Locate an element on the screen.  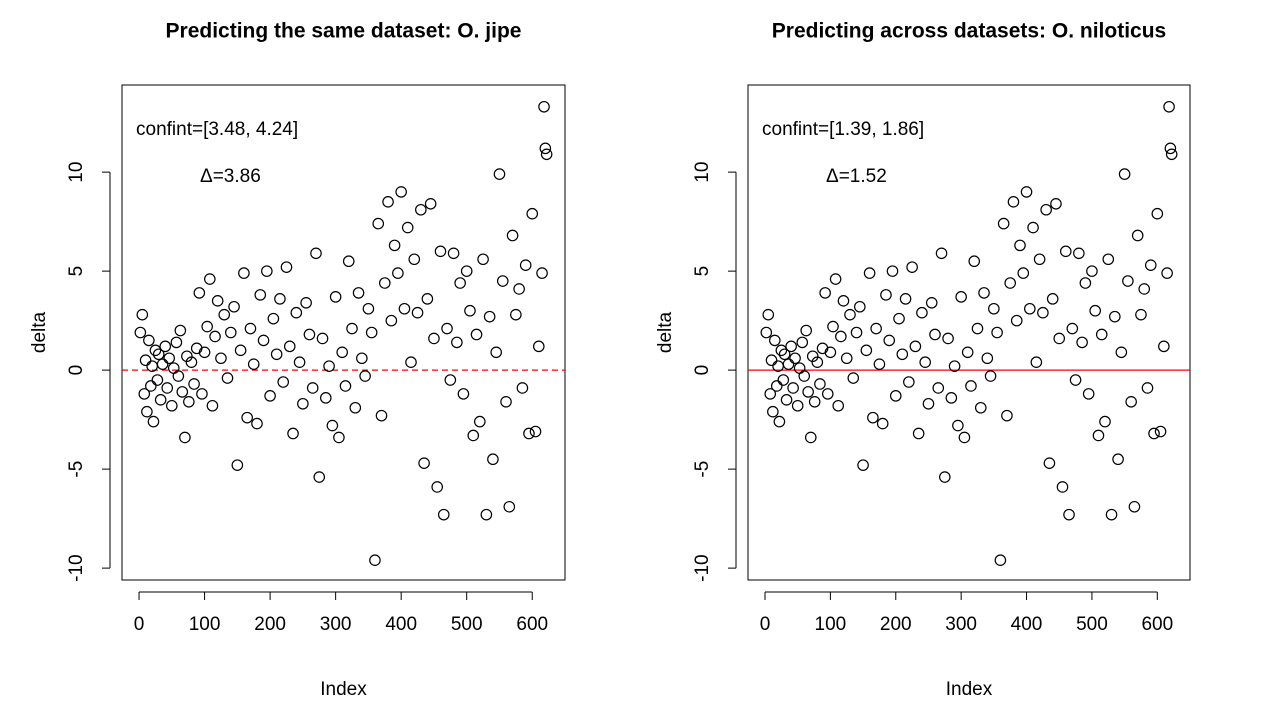
x-axis-label: Index is located at coordinates (969, 689).